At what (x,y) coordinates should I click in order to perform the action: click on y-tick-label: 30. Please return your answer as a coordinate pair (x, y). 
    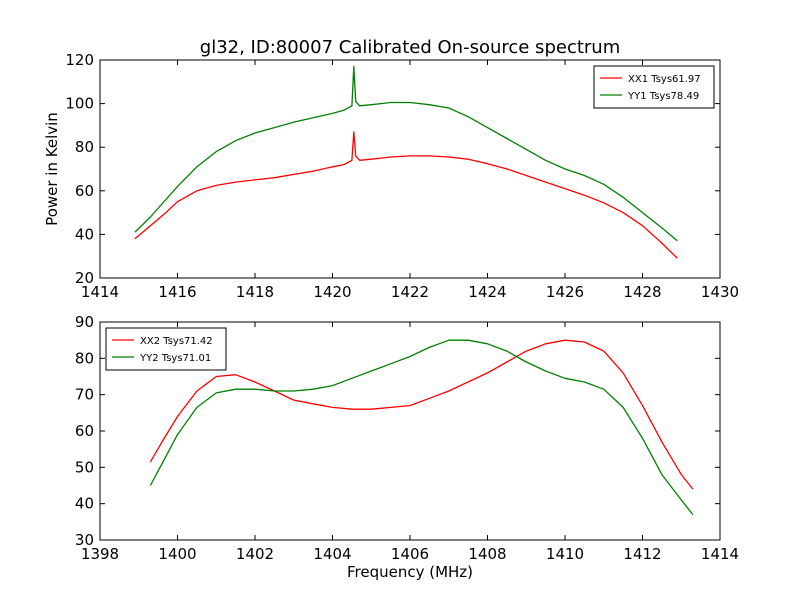
    Looking at the image, I should click on (84, 540).